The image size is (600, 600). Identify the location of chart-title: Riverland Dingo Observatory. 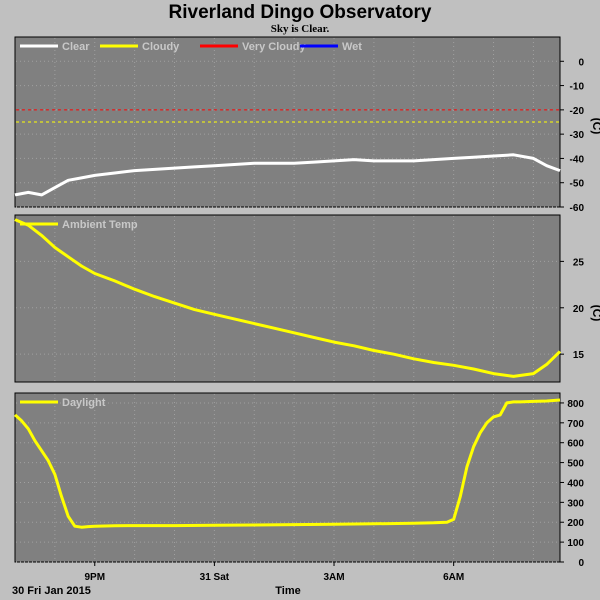
(300, 12).